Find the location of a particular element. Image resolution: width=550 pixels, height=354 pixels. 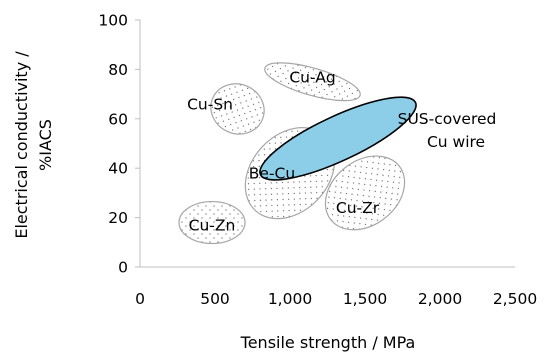

region-cu-ag is located at coordinates (312, 82).